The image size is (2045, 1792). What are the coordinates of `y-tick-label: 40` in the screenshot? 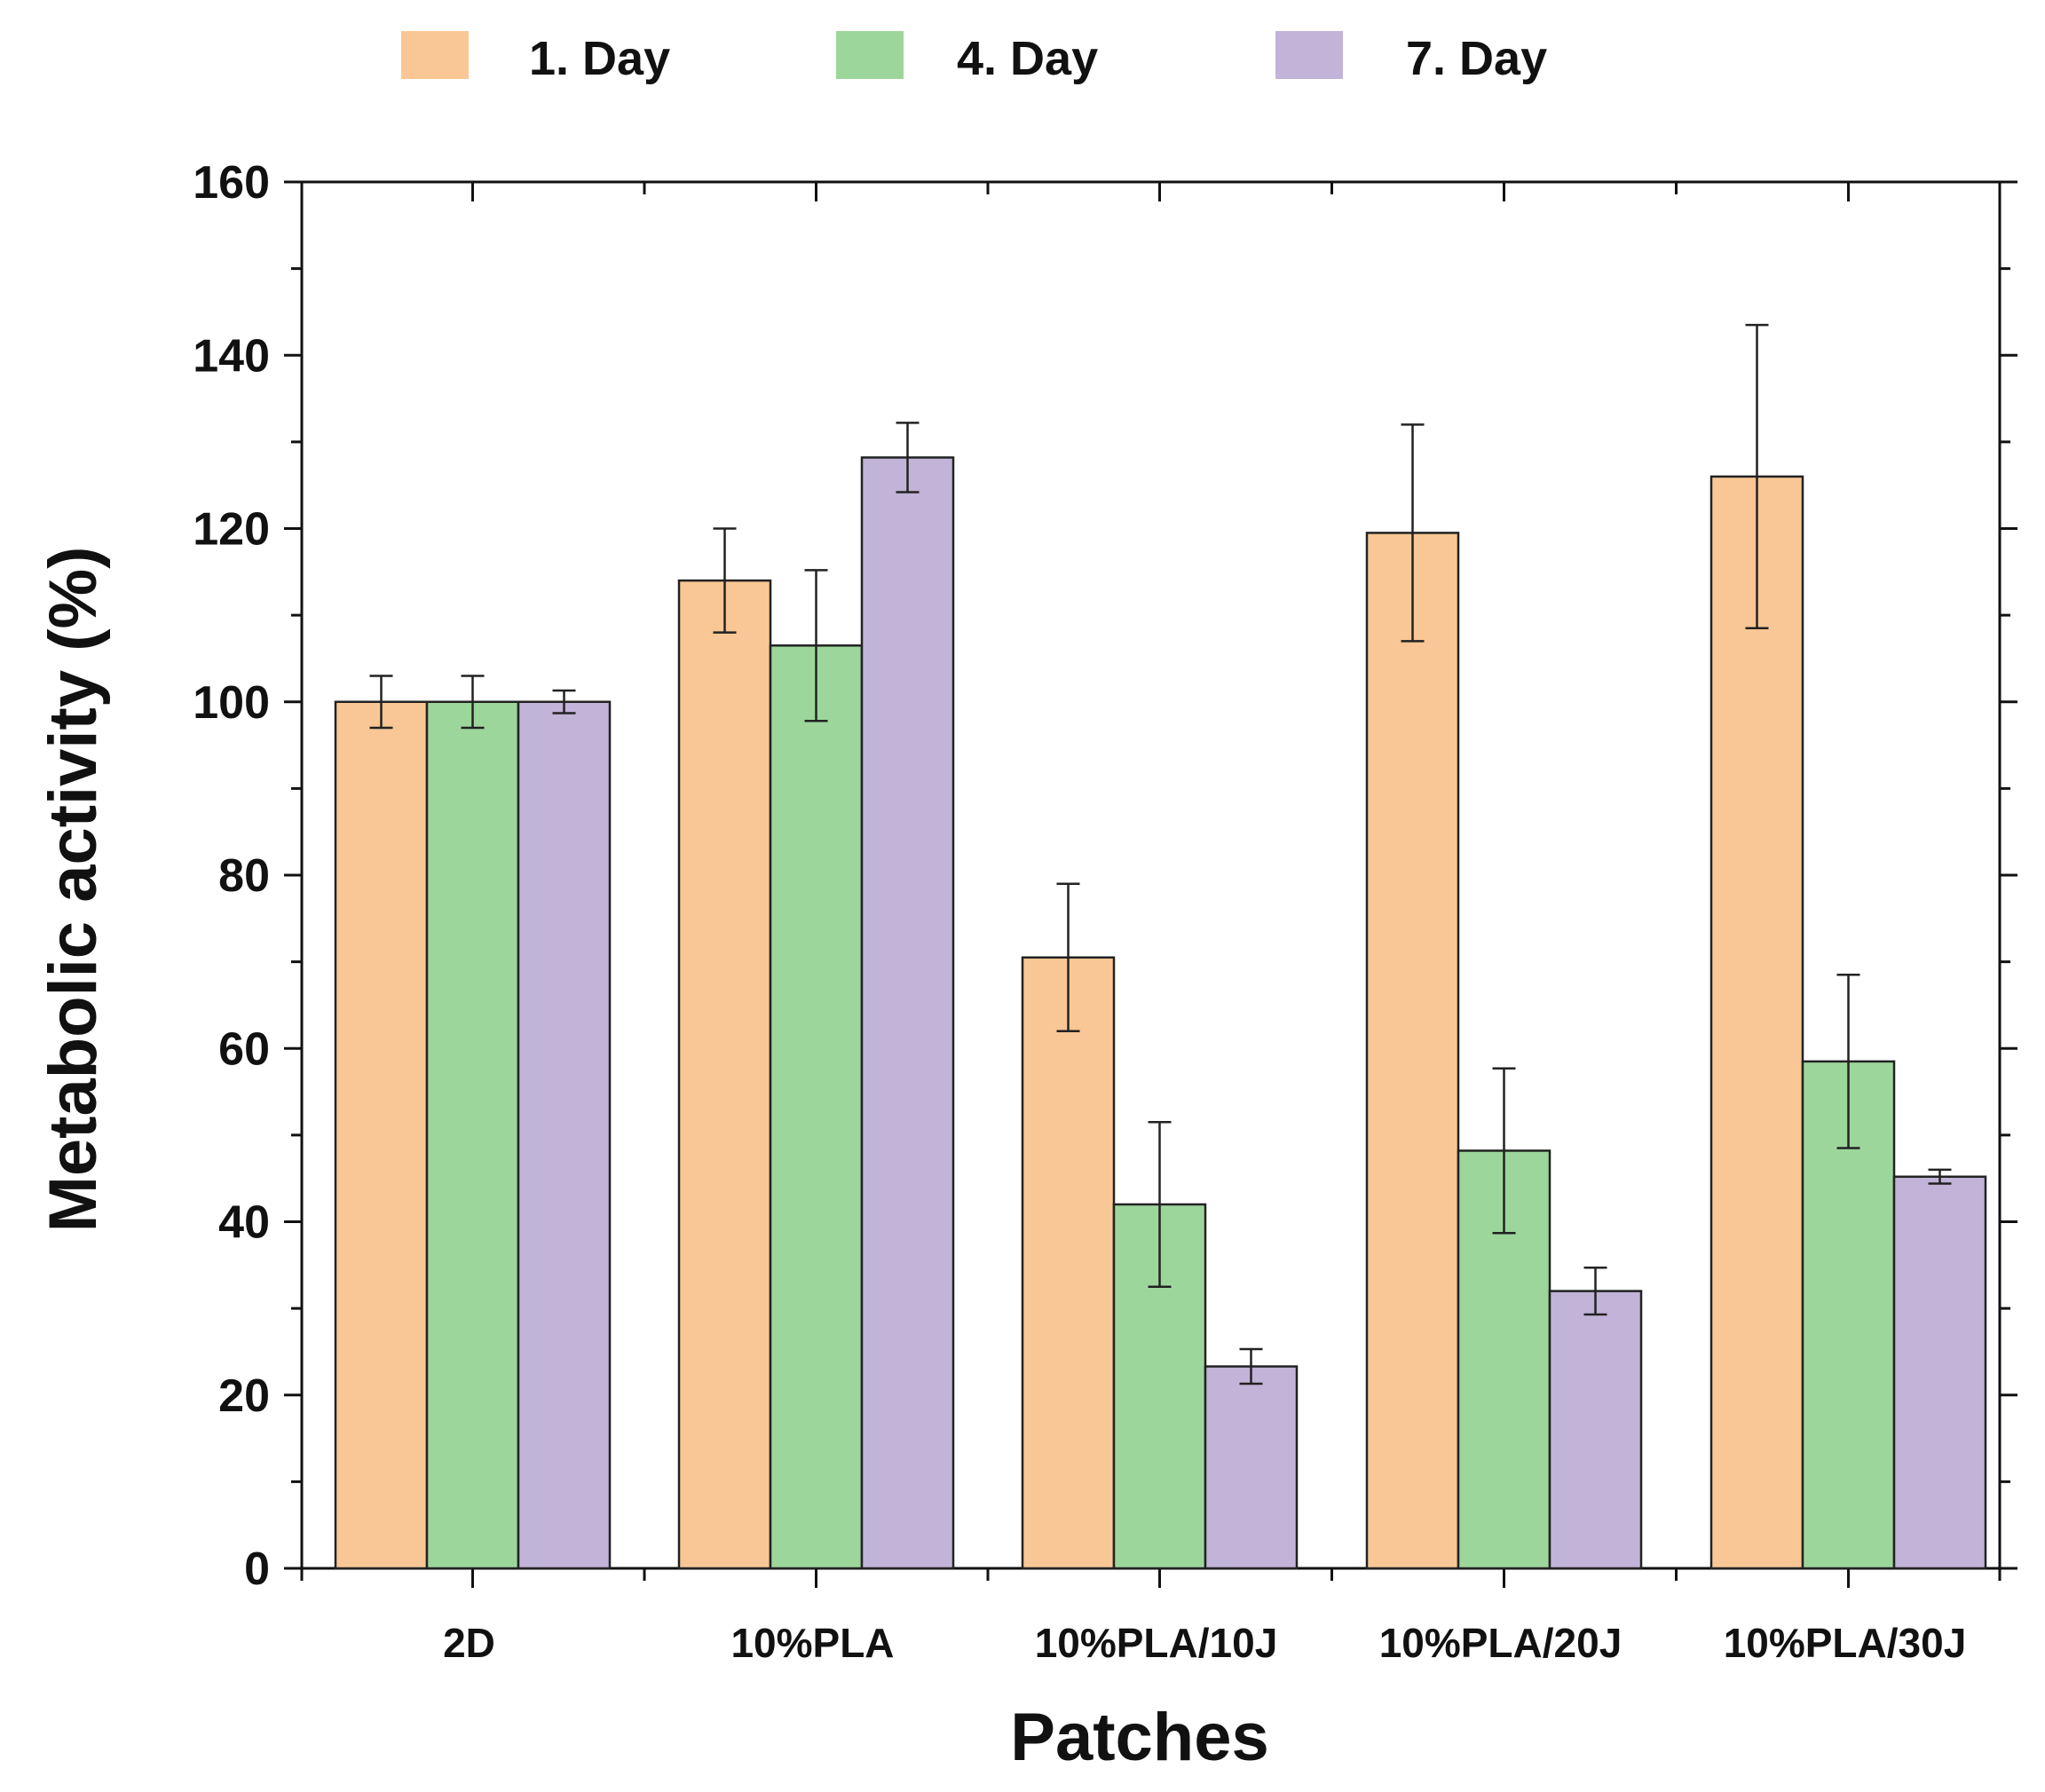 It's located at (244, 1223).